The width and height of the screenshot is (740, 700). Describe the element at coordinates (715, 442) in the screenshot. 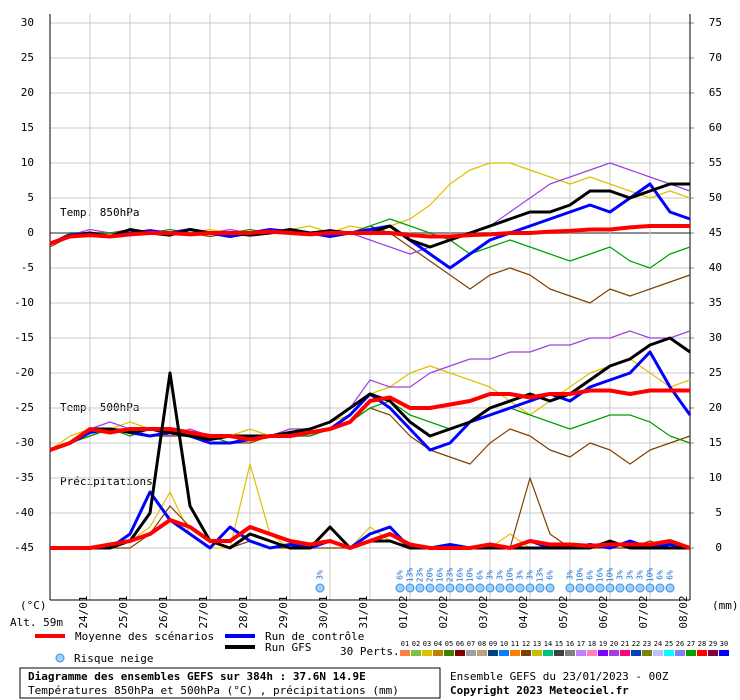

I see `y2-tick-label: 15` at that location.